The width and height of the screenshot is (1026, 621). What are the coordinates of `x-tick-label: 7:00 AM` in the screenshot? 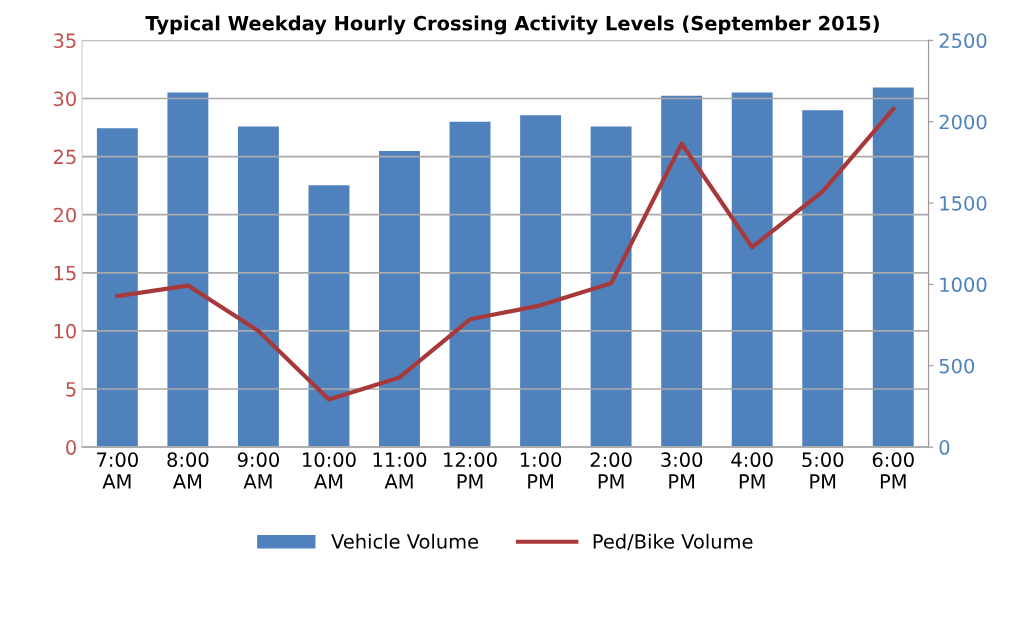 It's located at (117, 470).